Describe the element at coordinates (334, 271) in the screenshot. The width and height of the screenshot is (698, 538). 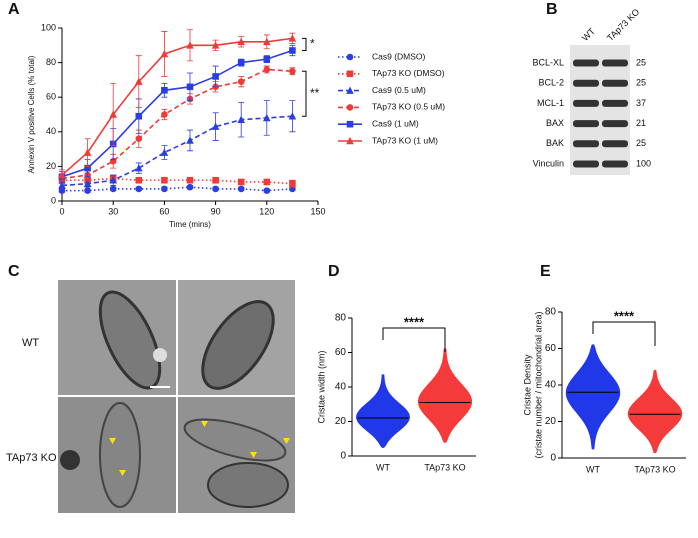
I see `panel-label: D` at that location.